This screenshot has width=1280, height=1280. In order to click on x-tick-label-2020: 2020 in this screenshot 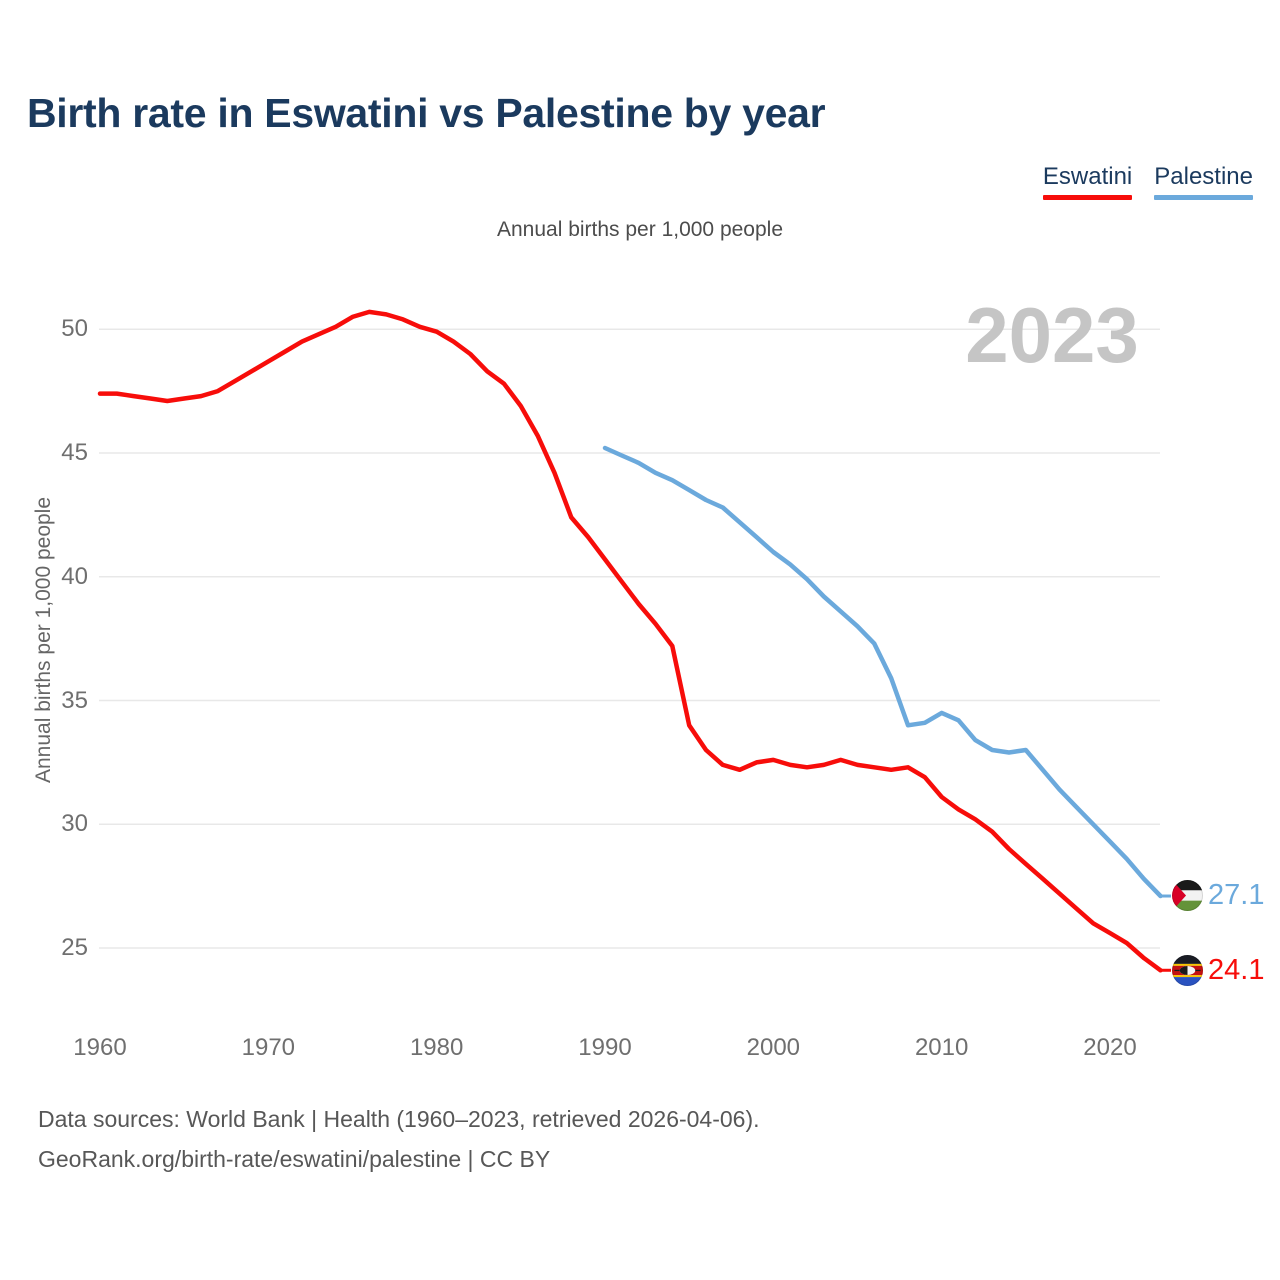, I will do `click(1110, 1047)`.